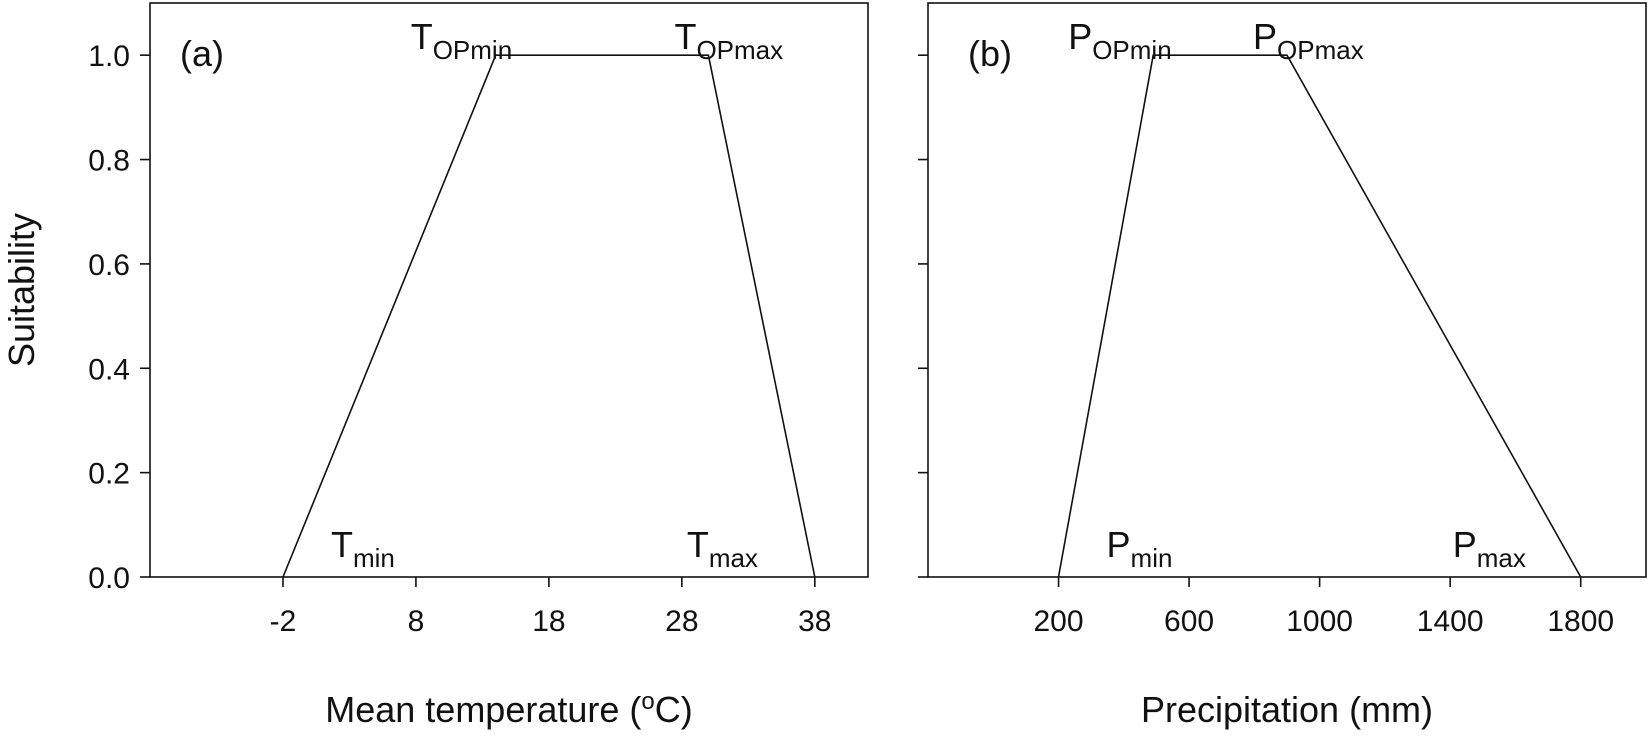 Image resolution: width=1650 pixels, height=738 pixels. Describe the element at coordinates (109, 265) in the screenshot. I see `y-tick-label: 0.6` at that location.